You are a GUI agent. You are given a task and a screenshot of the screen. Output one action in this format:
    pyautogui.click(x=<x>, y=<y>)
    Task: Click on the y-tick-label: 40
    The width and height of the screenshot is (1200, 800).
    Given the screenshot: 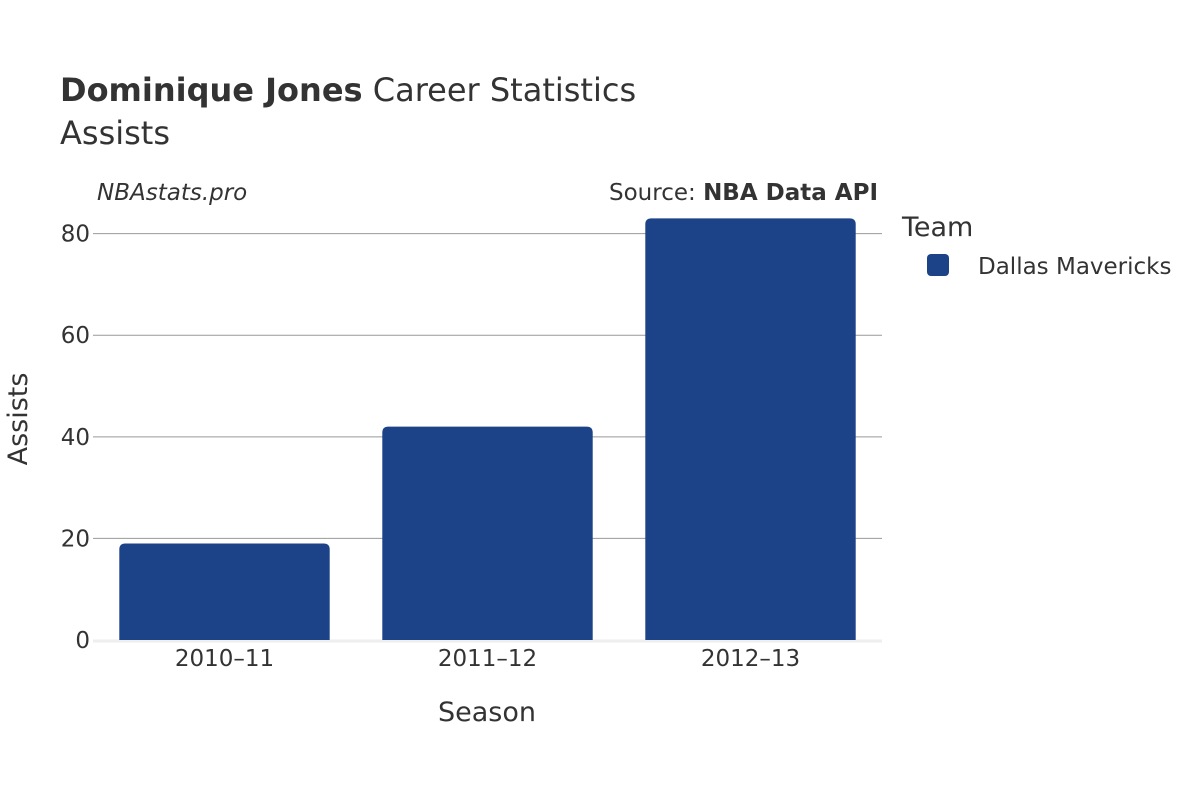 What is the action you would take?
    pyautogui.click(x=75, y=438)
    